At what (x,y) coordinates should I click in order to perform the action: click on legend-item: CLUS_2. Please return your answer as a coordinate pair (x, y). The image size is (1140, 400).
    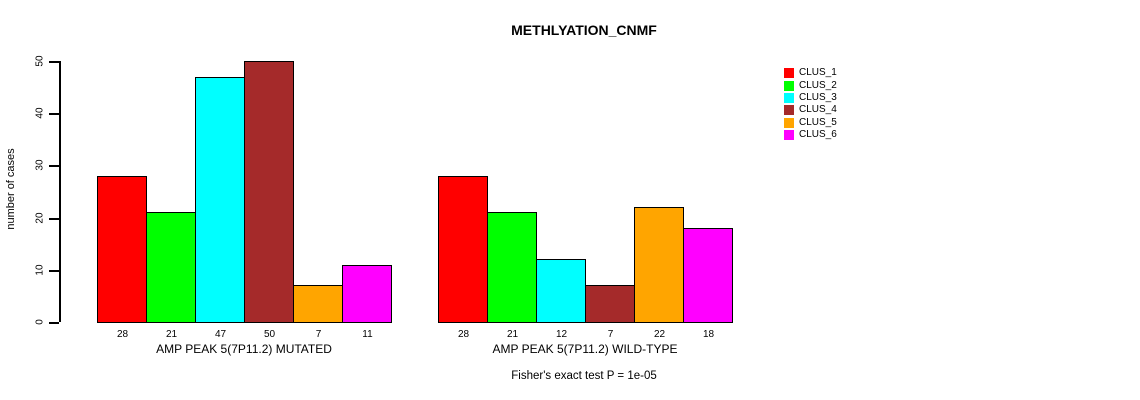
    Looking at the image, I should click on (810, 85).